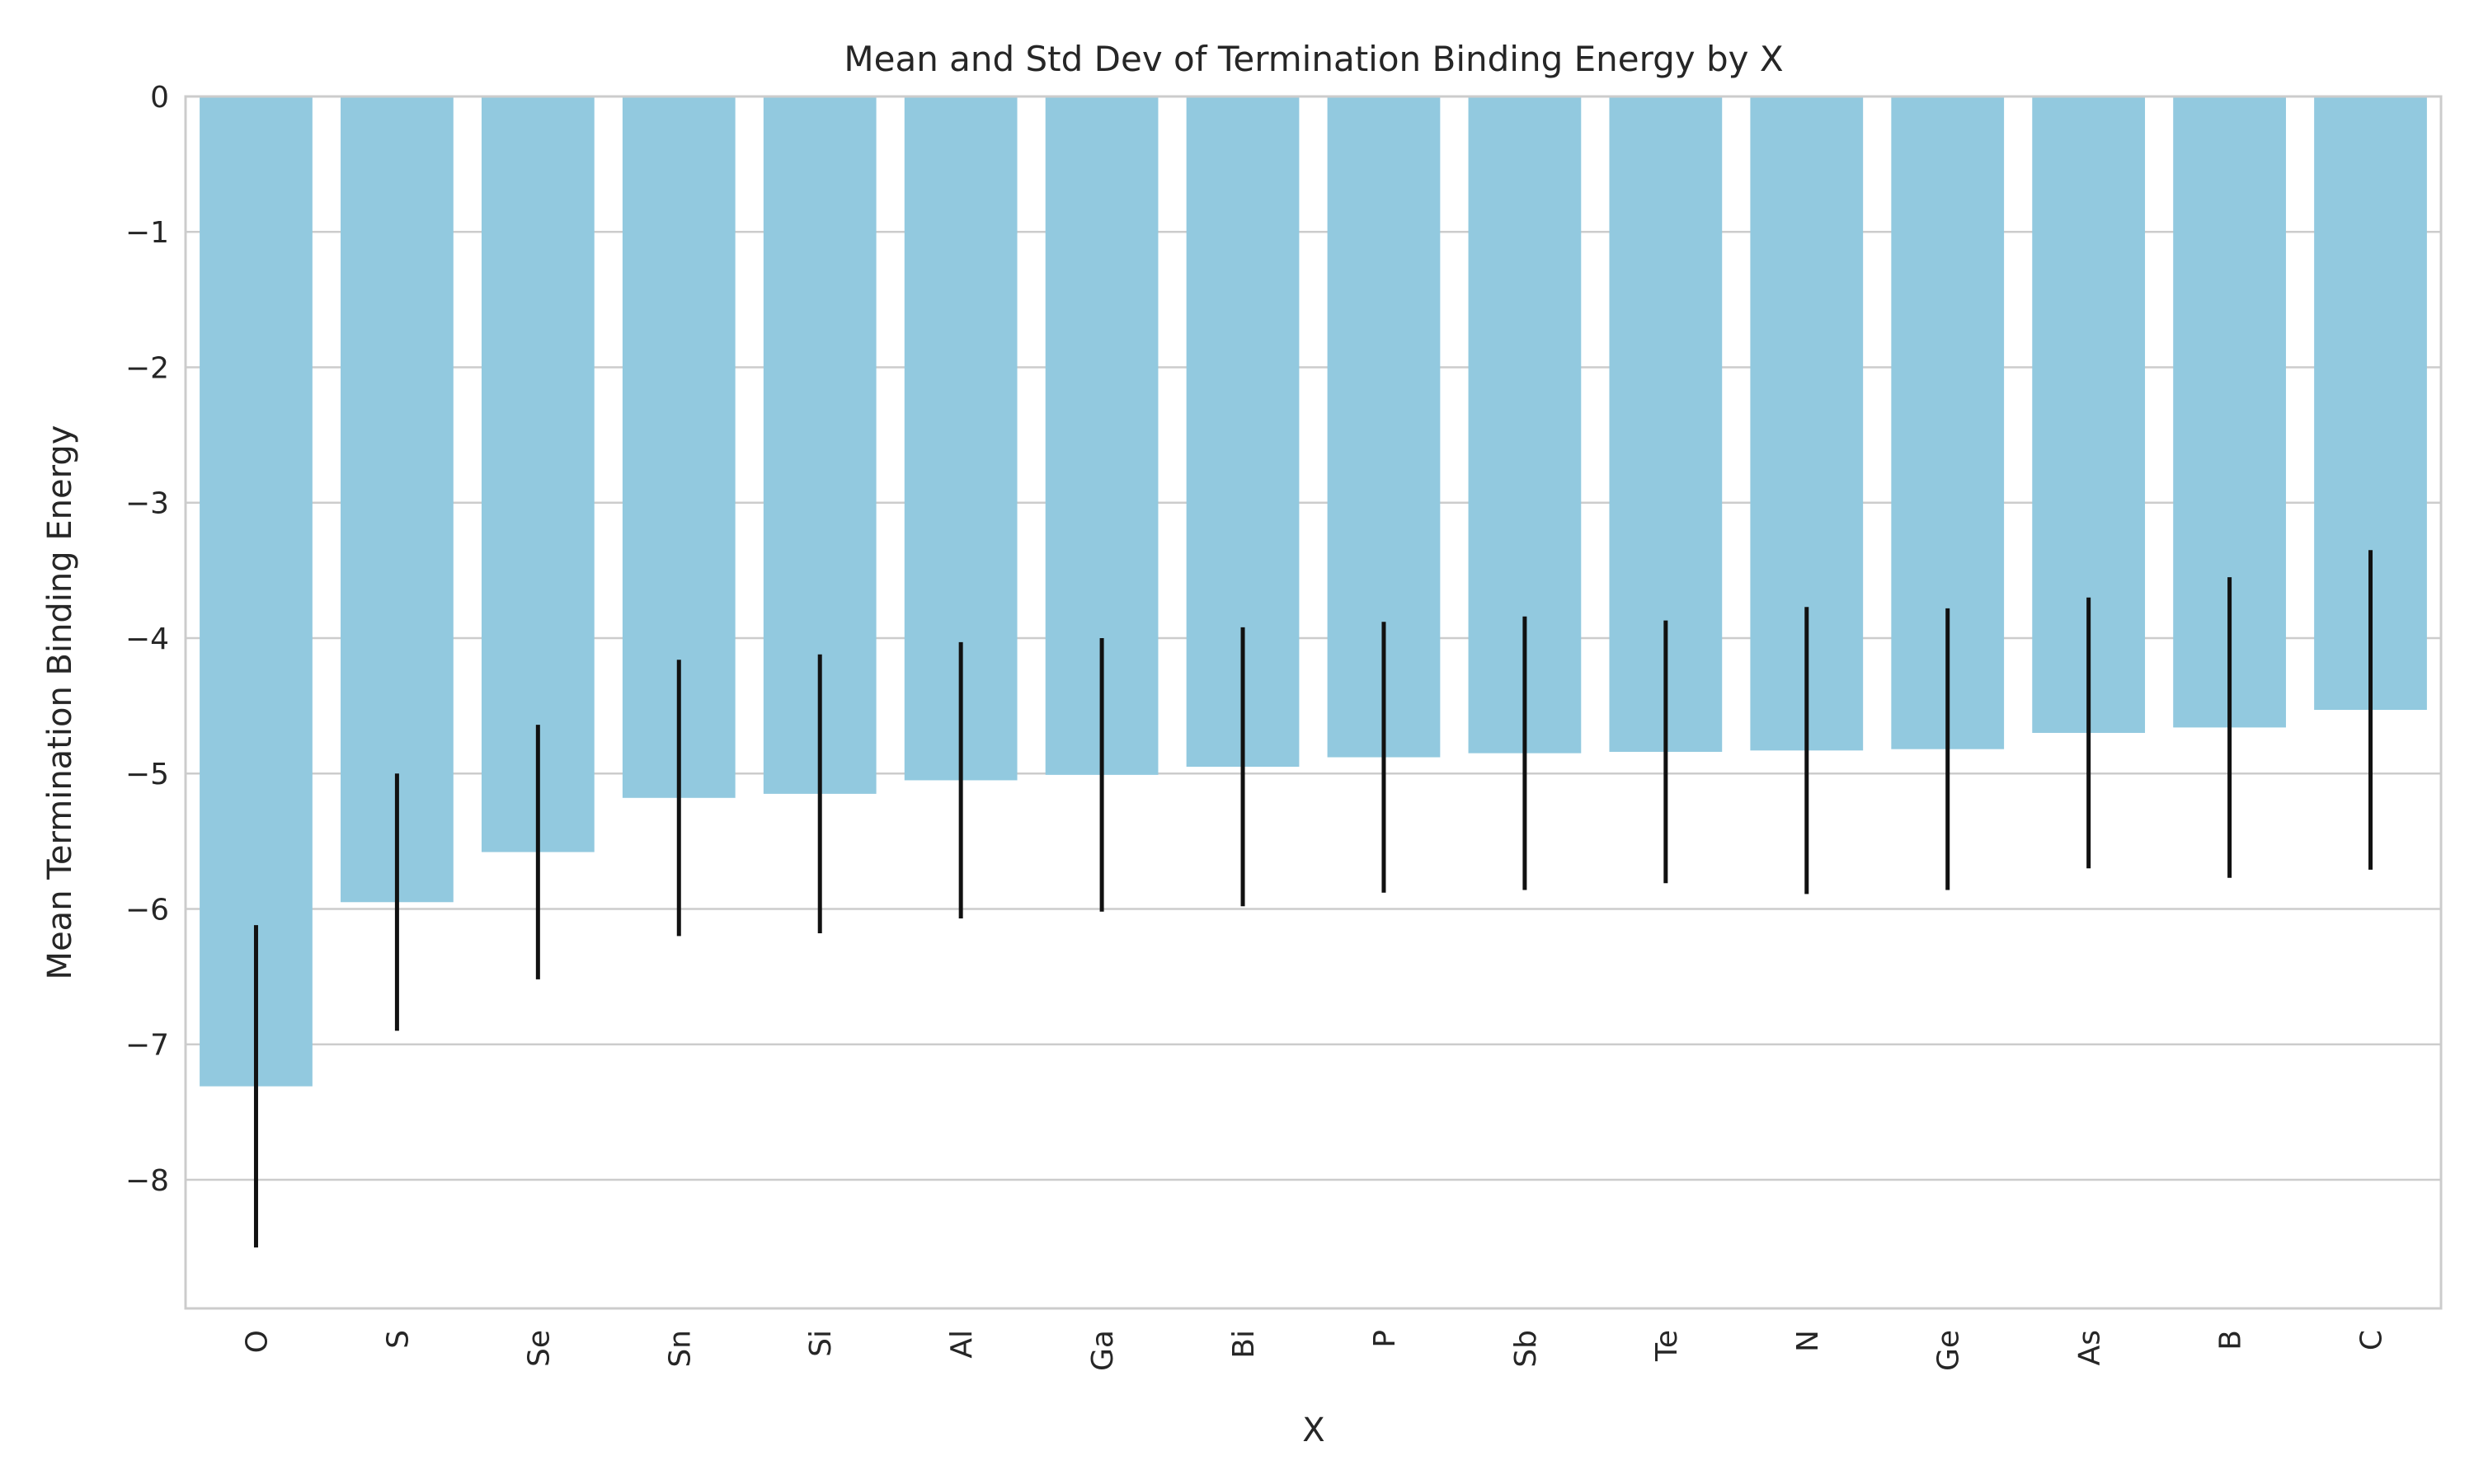  I want to click on y-tick-label: −3, so click(147, 504).